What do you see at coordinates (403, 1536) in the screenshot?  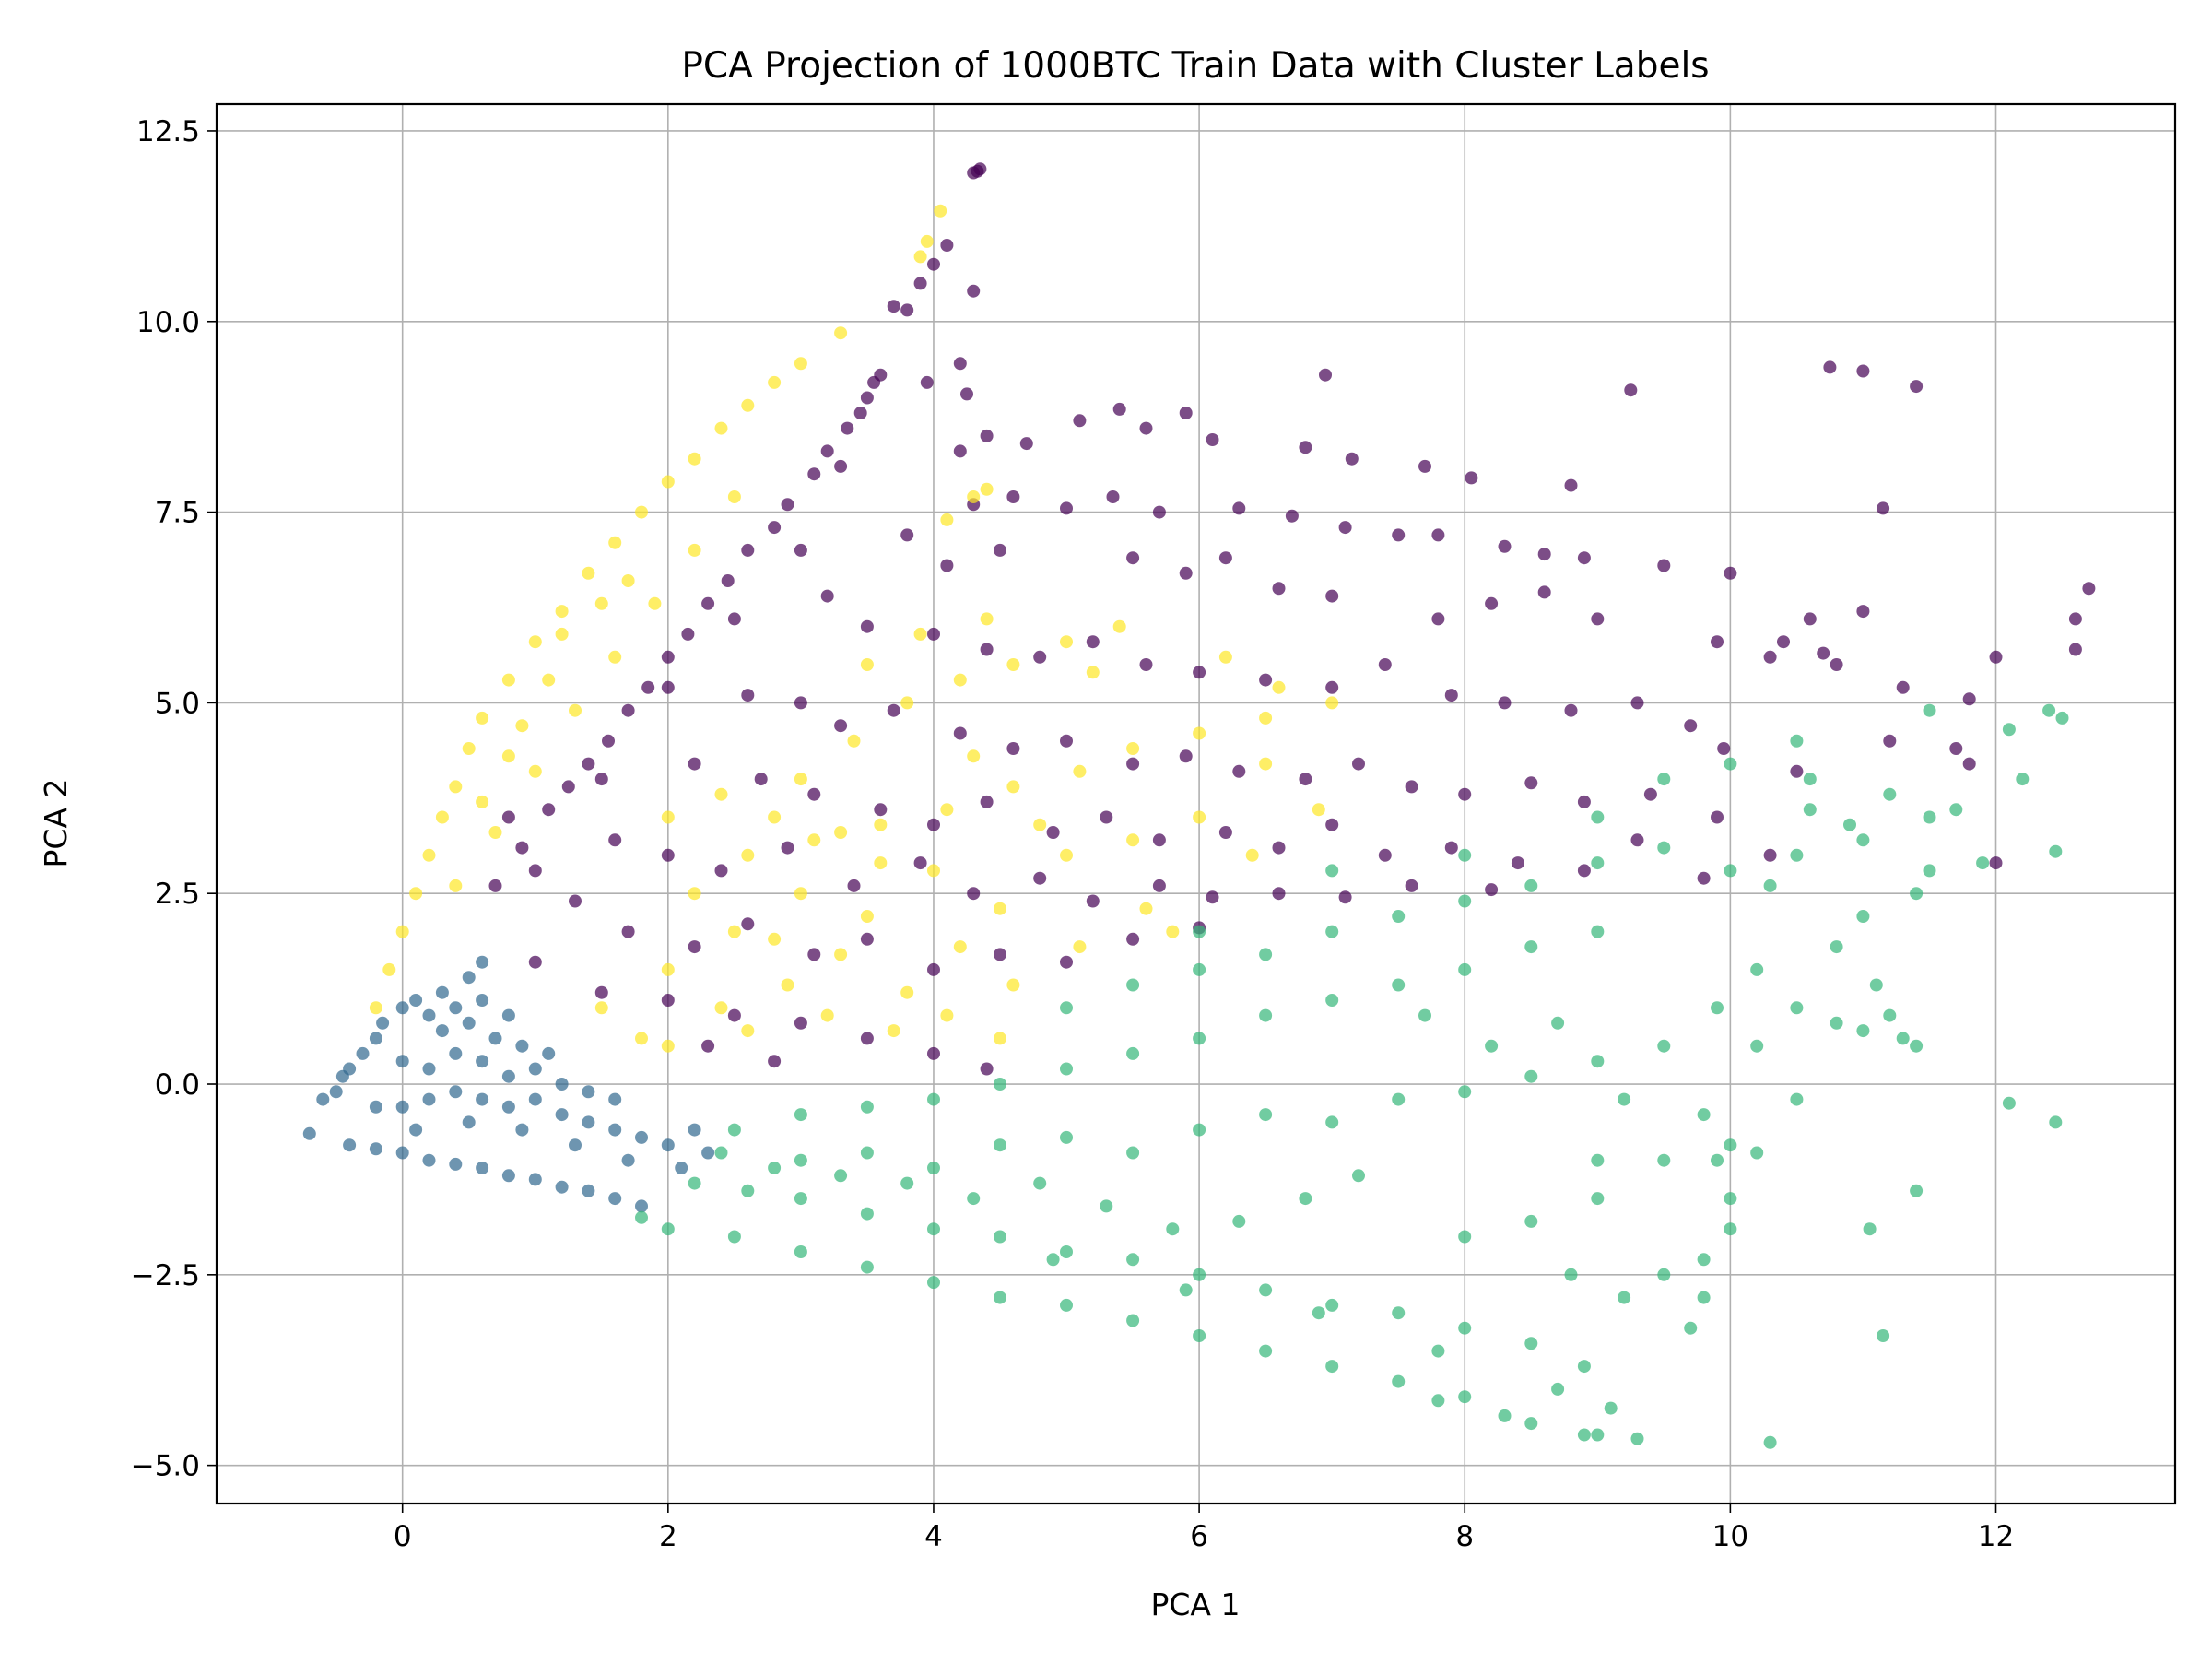 I see `x-tick-label: 0` at bounding box center [403, 1536].